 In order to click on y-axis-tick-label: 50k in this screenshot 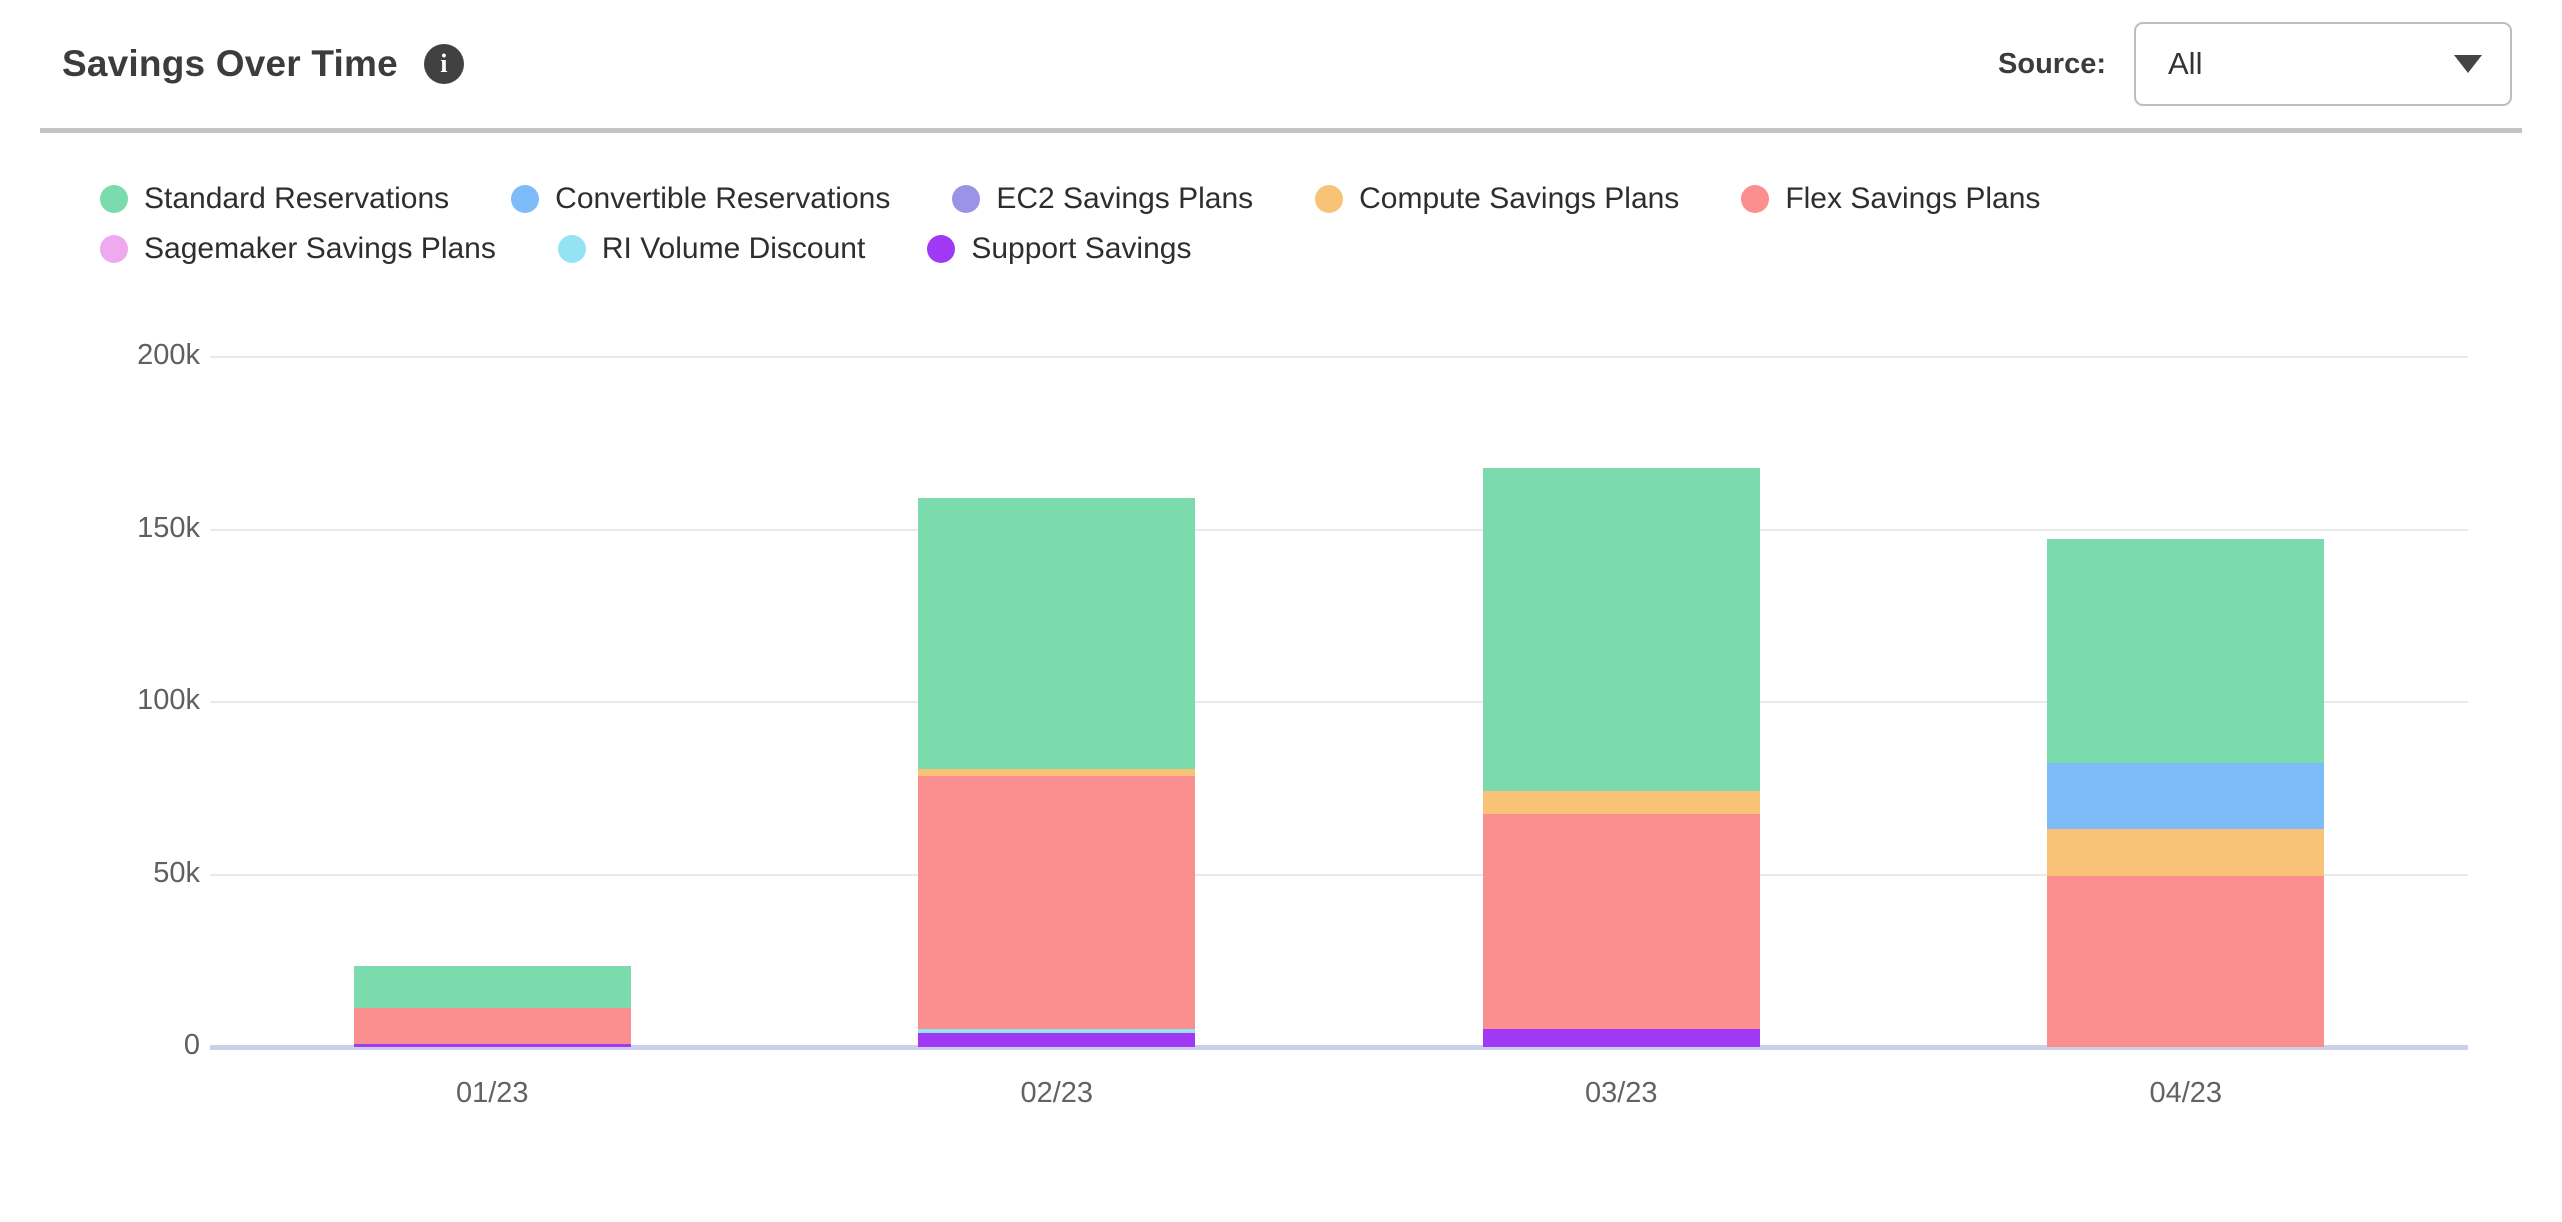, I will do `click(176, 872)`.